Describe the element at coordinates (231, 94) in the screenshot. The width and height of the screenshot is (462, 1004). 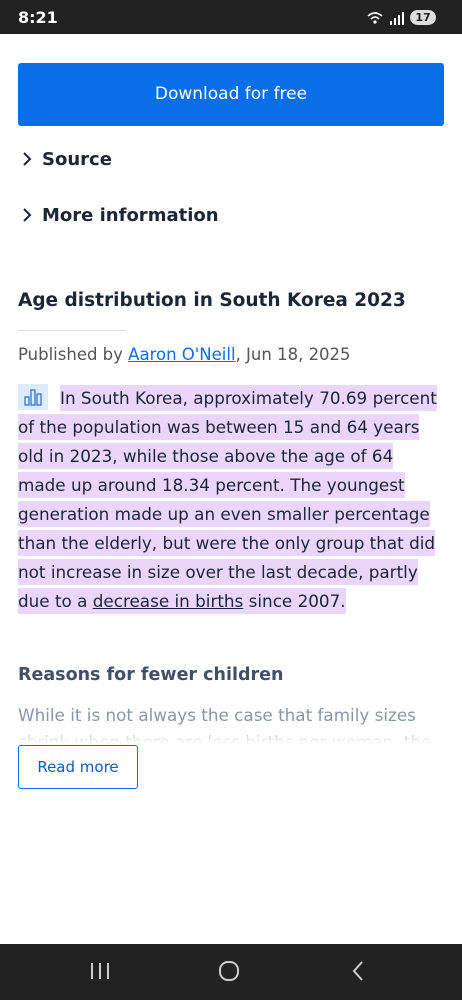
I see `download-button: Download for free` at that location.